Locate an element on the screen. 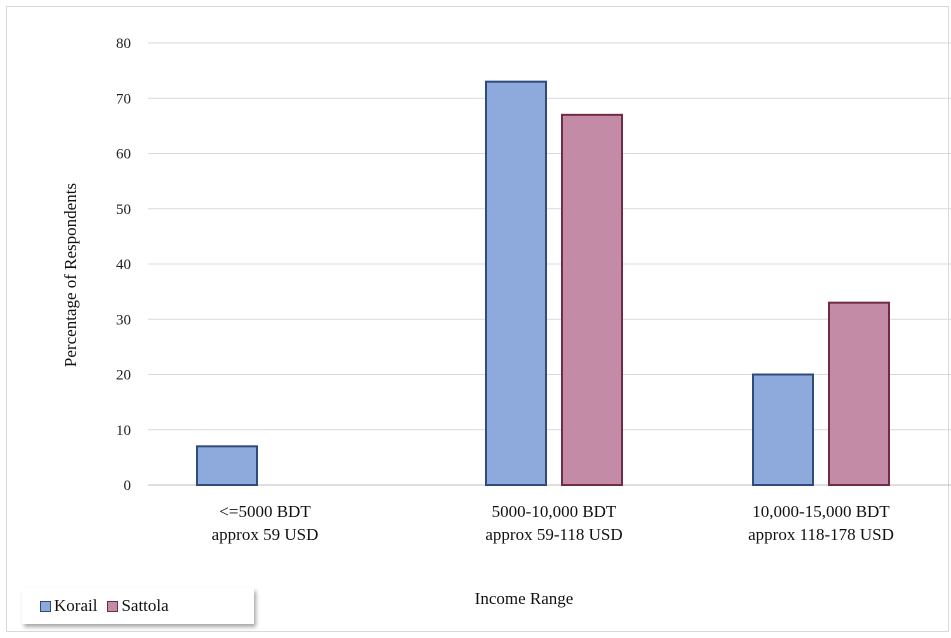 The height and width of the screenshot is (638, 951). y-axis-title: Percentage of Respondents is located at coordinates (70, 275).